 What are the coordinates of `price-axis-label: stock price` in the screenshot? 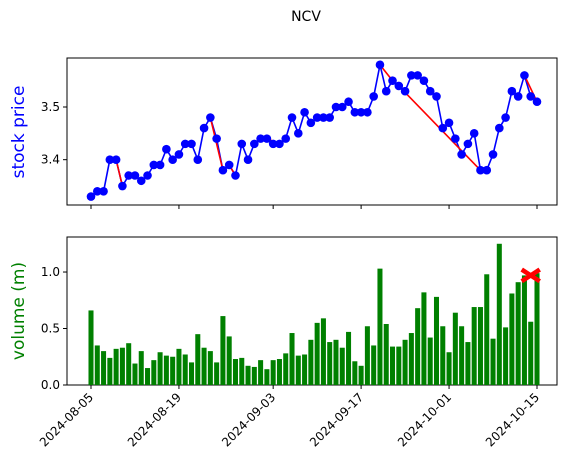 It's located at (19, 132).